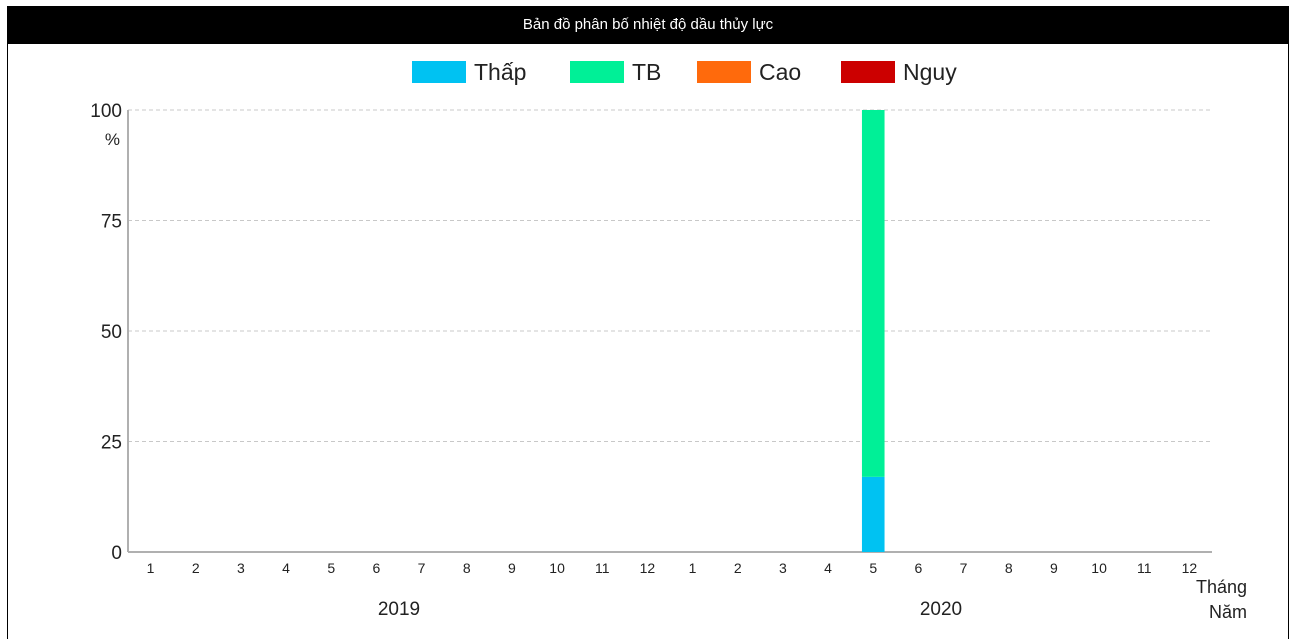 This screenshot has width=1296, height=639. Describe the element at coordinates (286, 568) in the screenshot. I see `x-tick-label-2019-4: 4` at that location.